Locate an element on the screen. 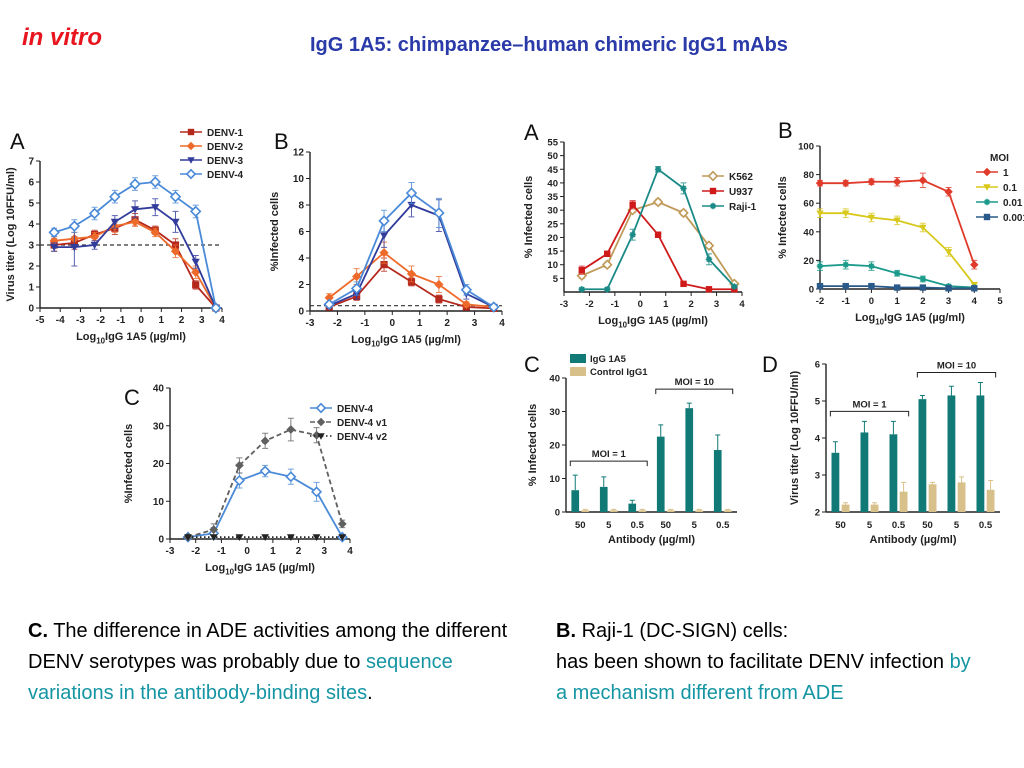 The height and width of the screenshot is (768, 1024). category-label: 0.5 is located at coordinates (723, 525).